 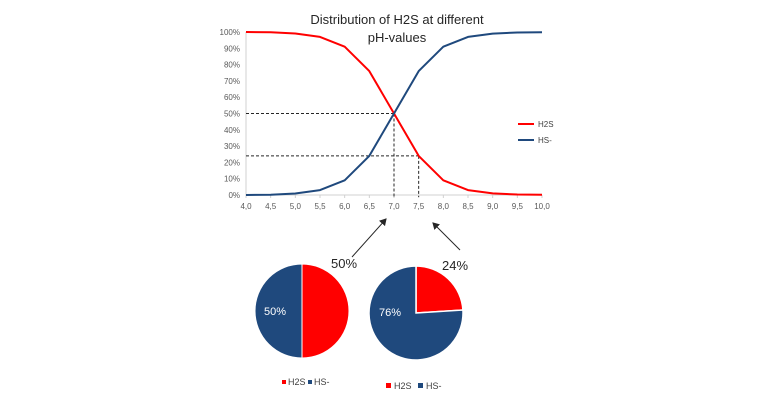 What do you see at coordinates (333, 155) in the screenshot?
I see `reference-lines` at bounding box center [333, 155].